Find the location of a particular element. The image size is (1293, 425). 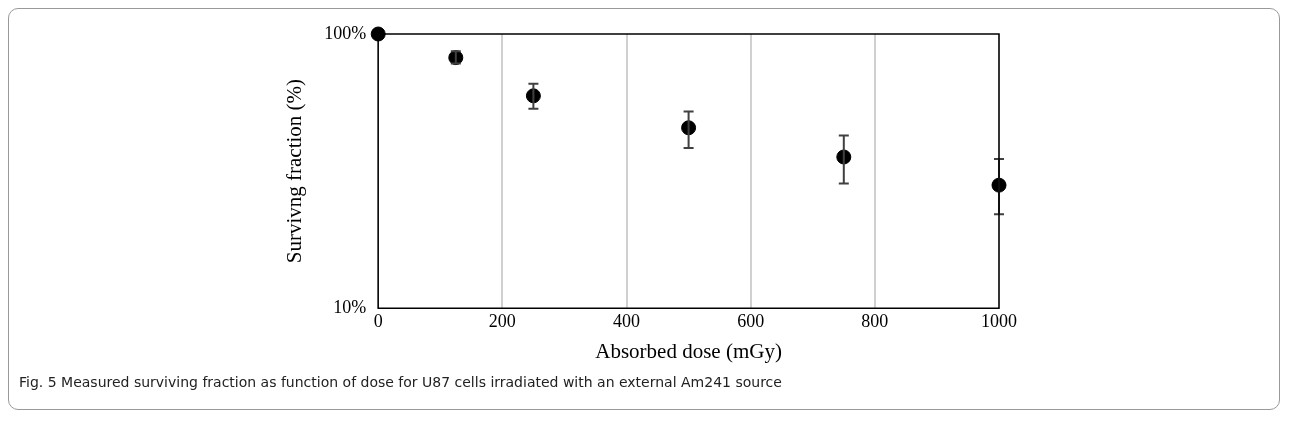

x-axis-title: Absorbed dose (mGy) is located at coordinates (688, 350).